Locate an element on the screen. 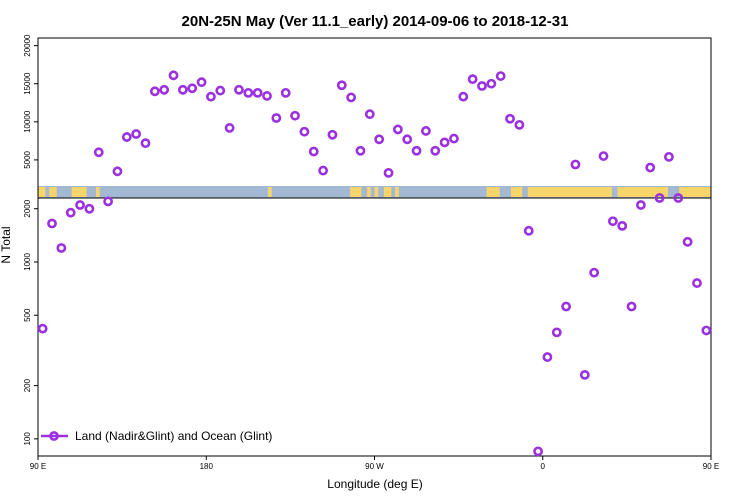  x-axis: 90 E 180 90 W 0 90 E is located at coordinates (374, 463).